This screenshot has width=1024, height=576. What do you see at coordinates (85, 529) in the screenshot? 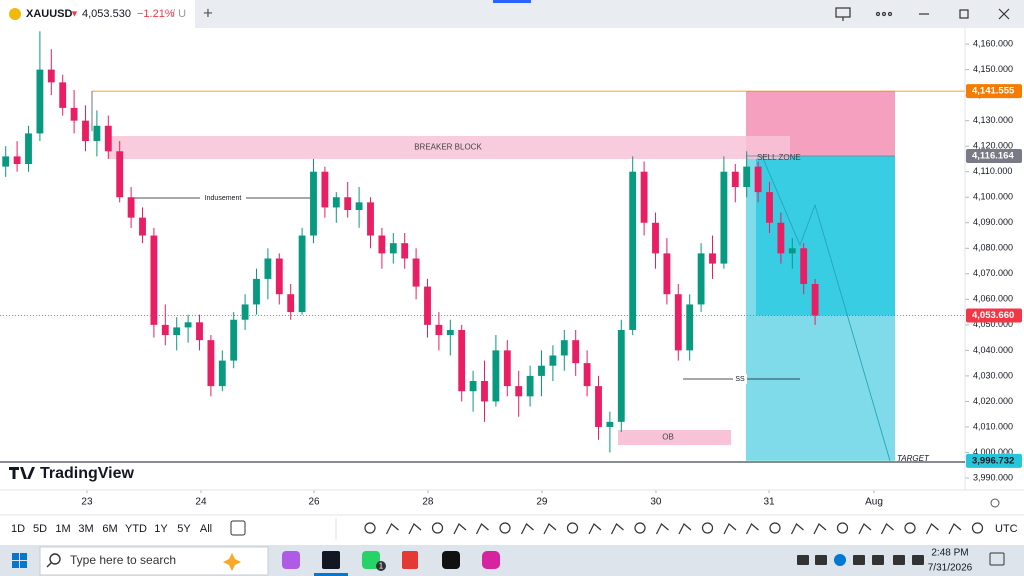
I see `interval-button: 3M` at bounding box center [85, 529].